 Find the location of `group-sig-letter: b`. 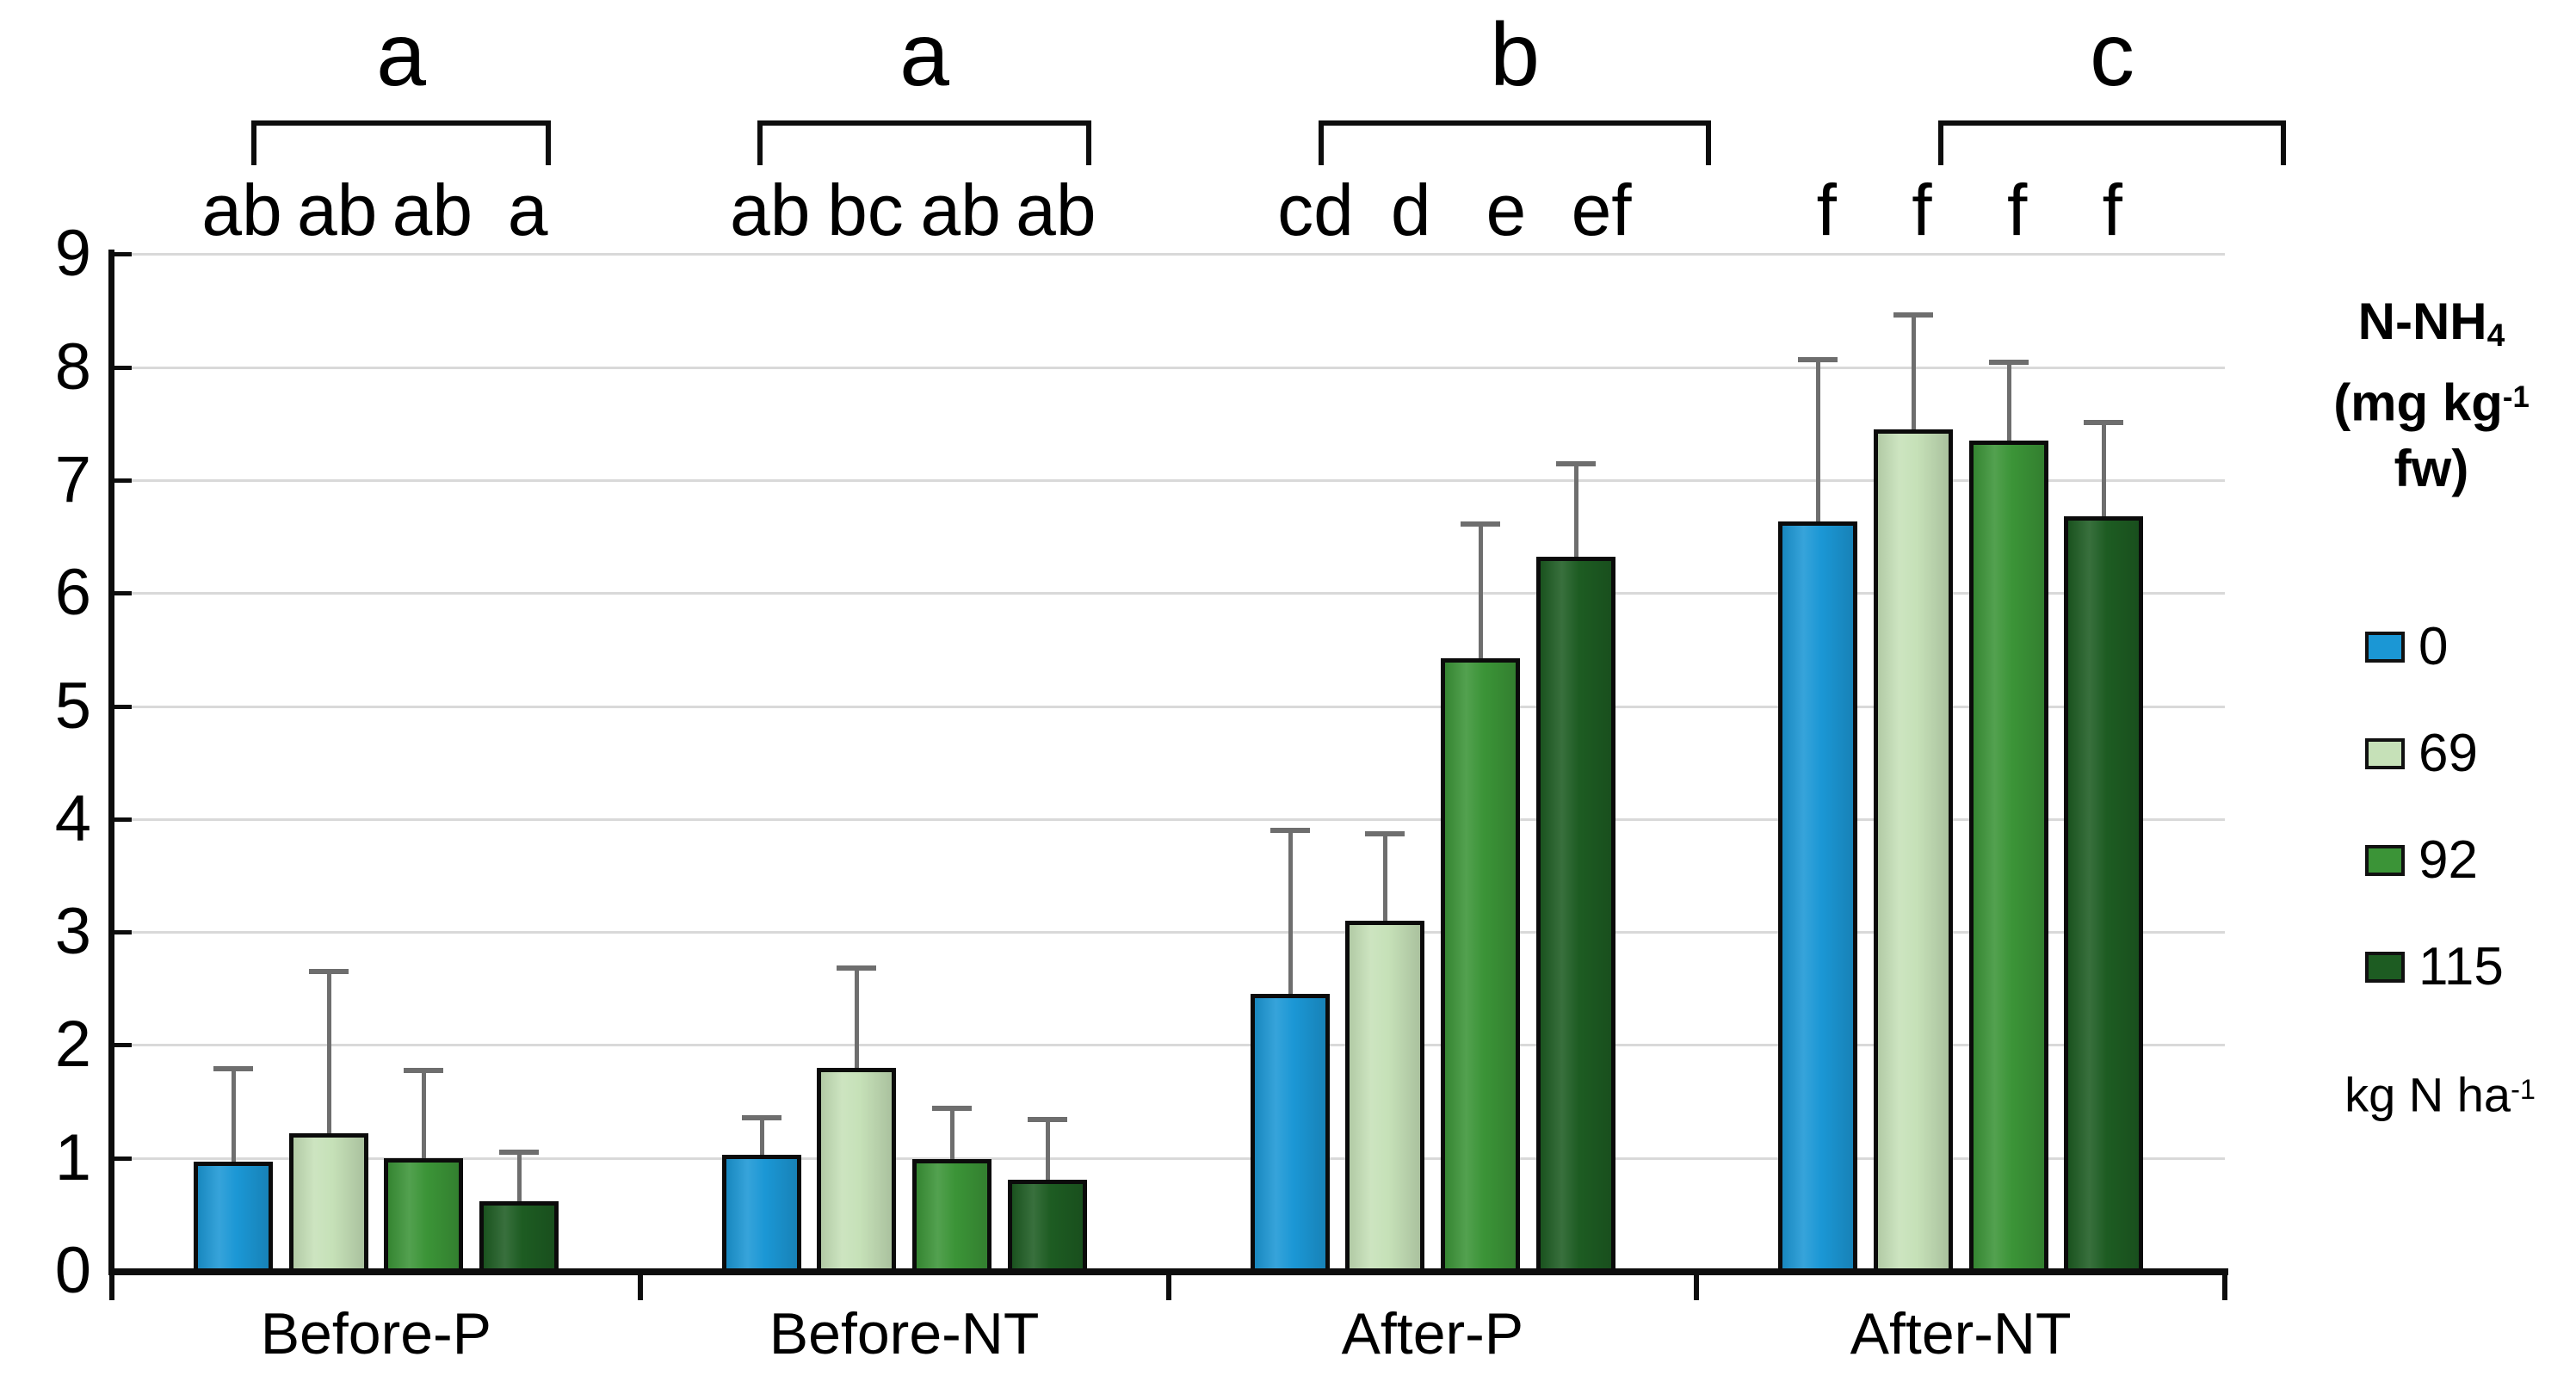

group-sig-letter: b is located at coordinates (1515, 55).